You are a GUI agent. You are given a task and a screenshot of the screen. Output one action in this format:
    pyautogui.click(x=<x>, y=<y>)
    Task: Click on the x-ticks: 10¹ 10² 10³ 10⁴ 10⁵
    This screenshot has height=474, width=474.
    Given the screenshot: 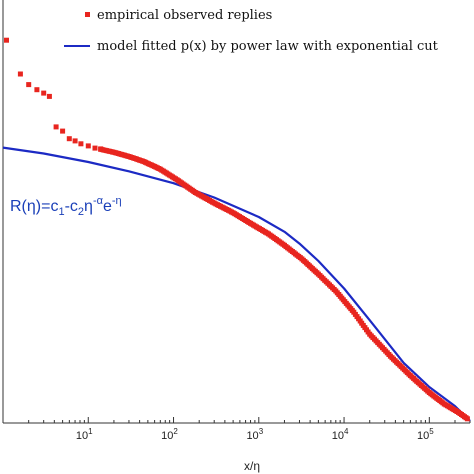 What is the action you would take?
    pyautogui.click(x=236, y=429)
    